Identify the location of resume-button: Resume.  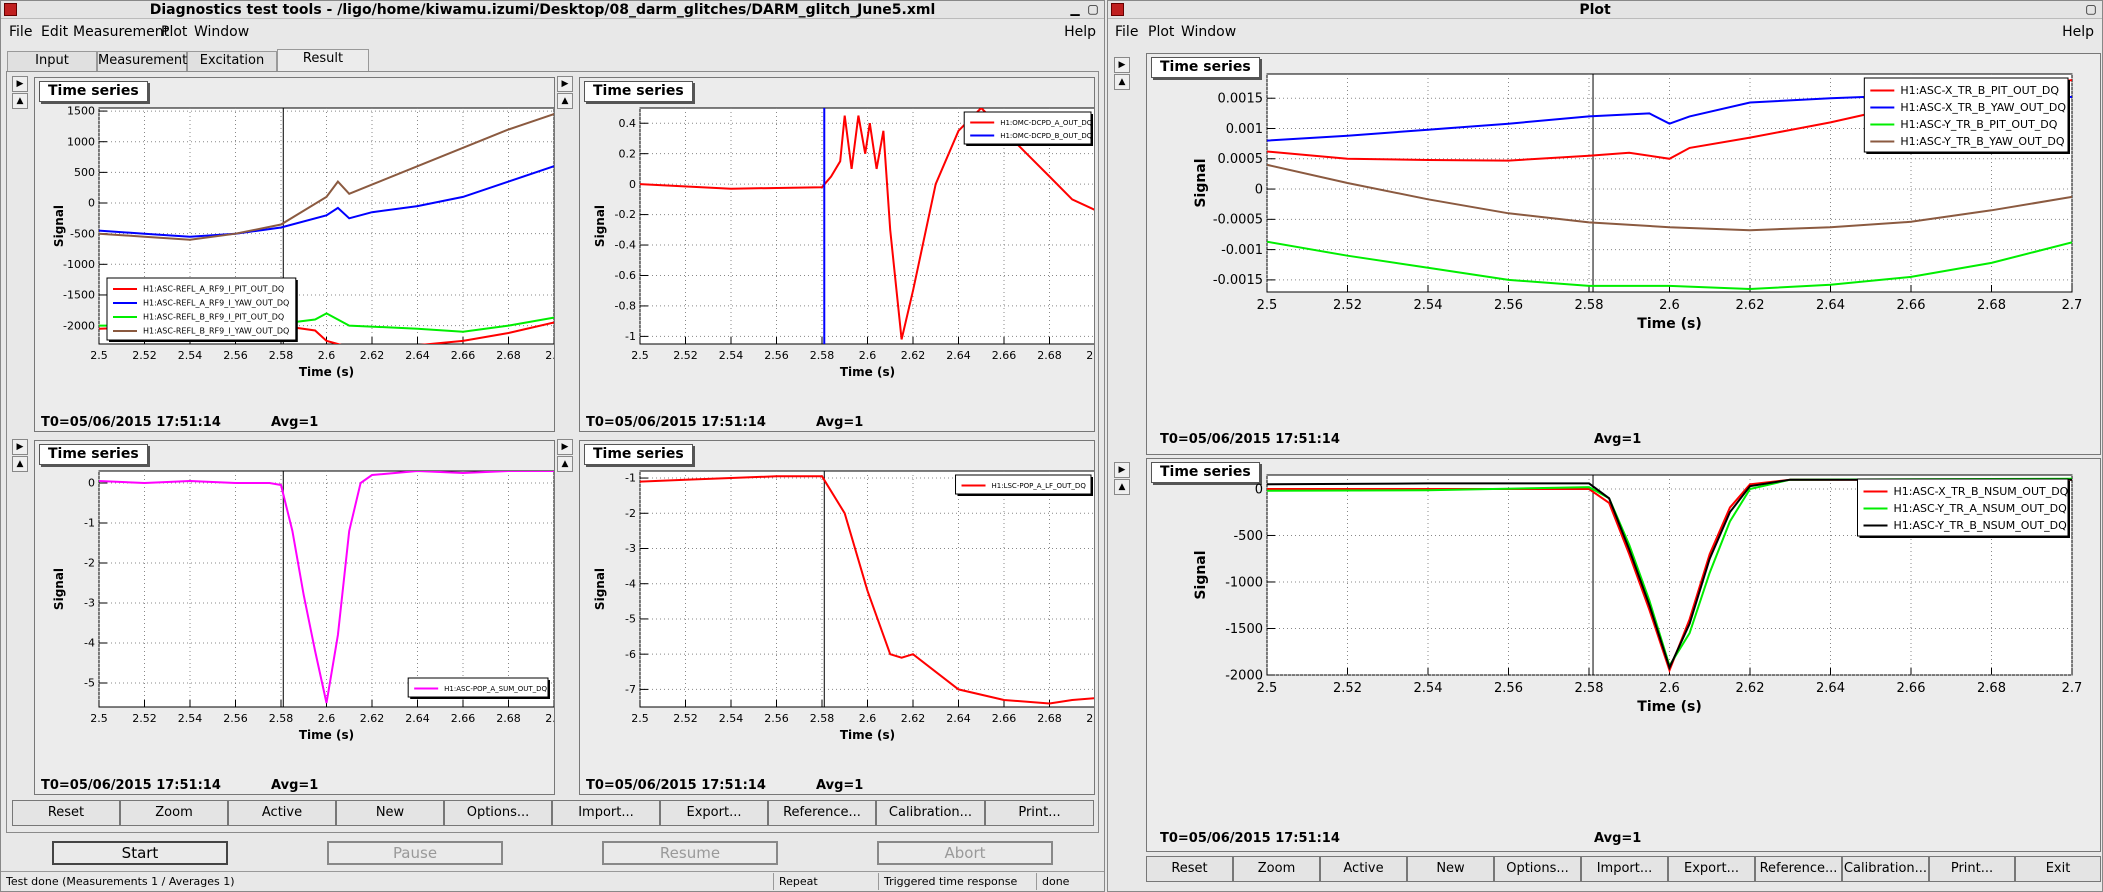
(690, 853).